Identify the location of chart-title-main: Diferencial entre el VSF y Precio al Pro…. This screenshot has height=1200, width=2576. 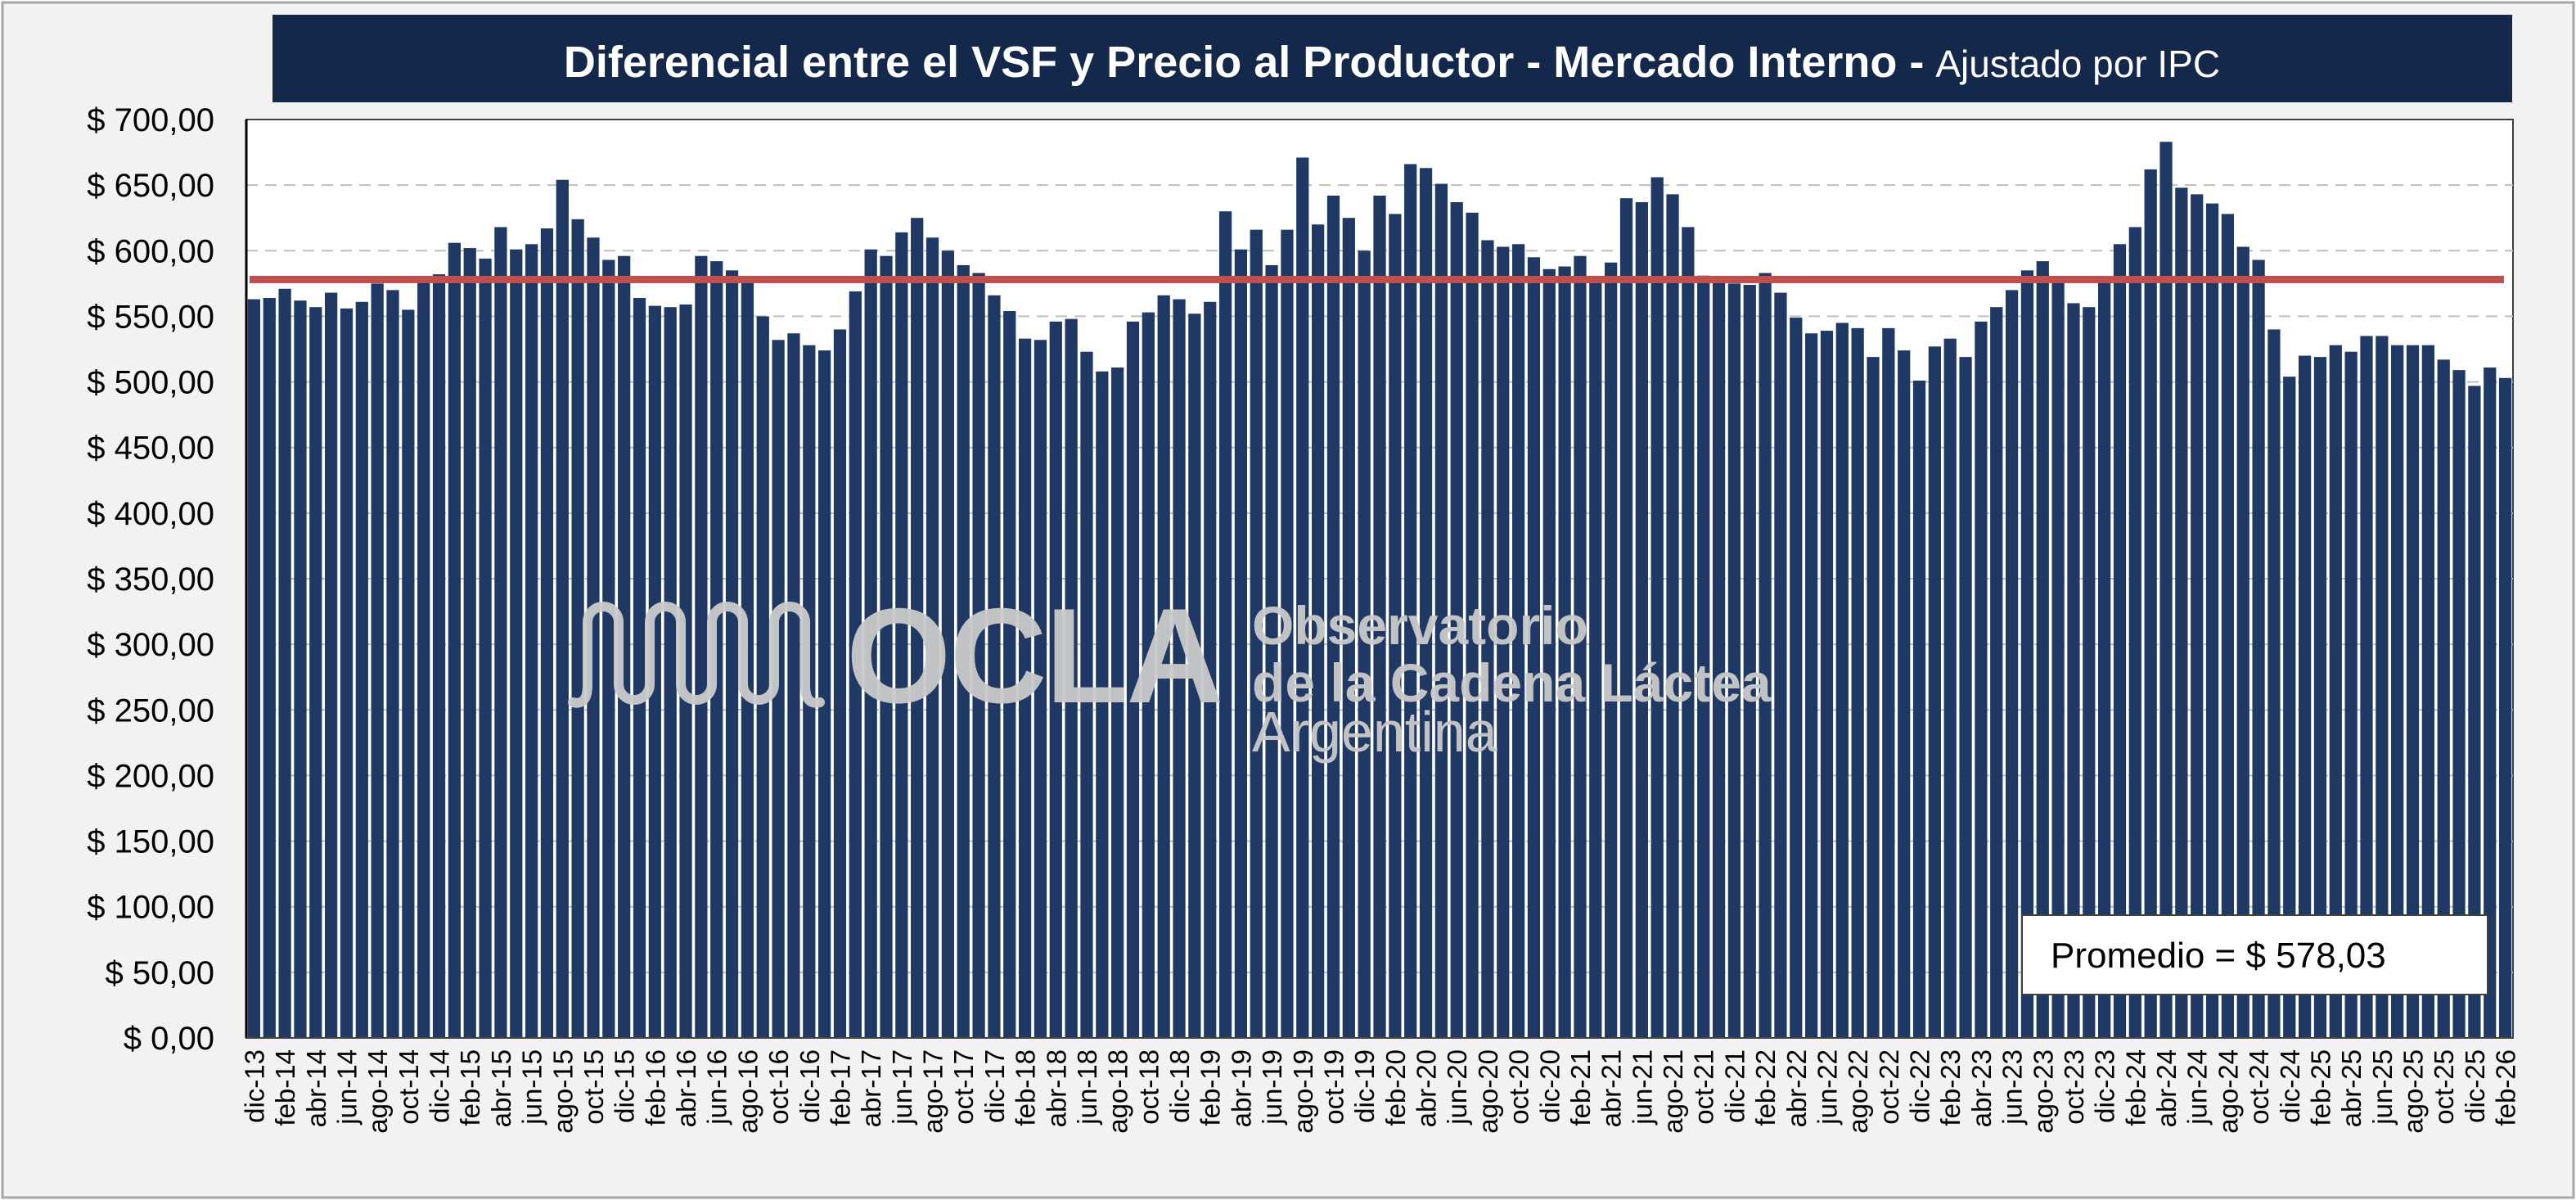
(1244, 63).